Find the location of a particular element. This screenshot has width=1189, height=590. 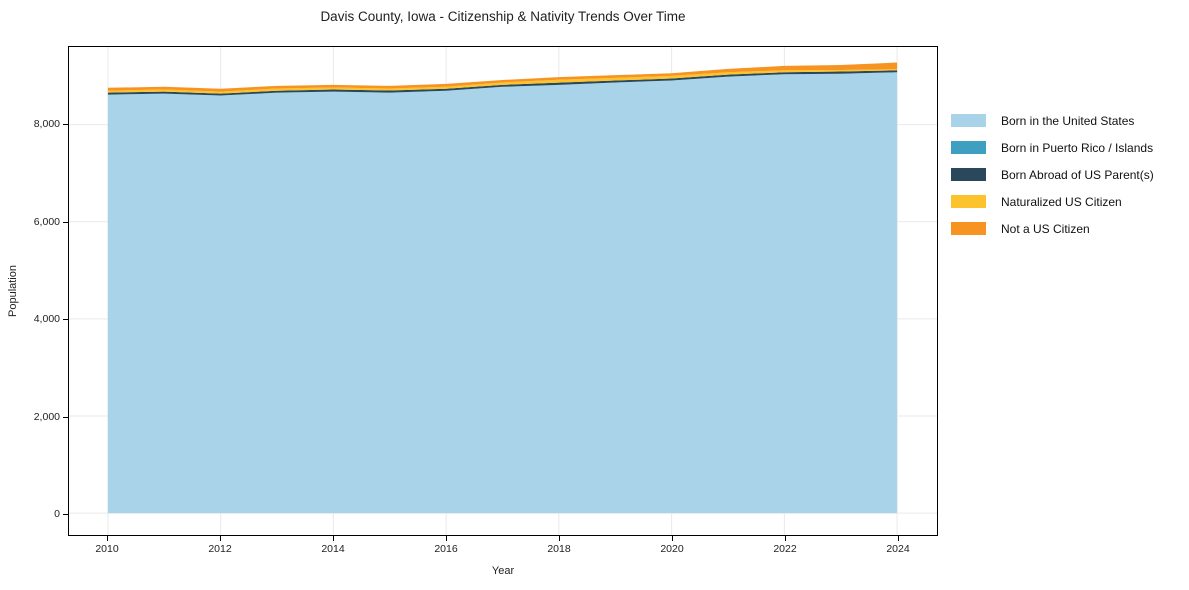

x-tick-label: 2018 is located at coordinates (559, 549).